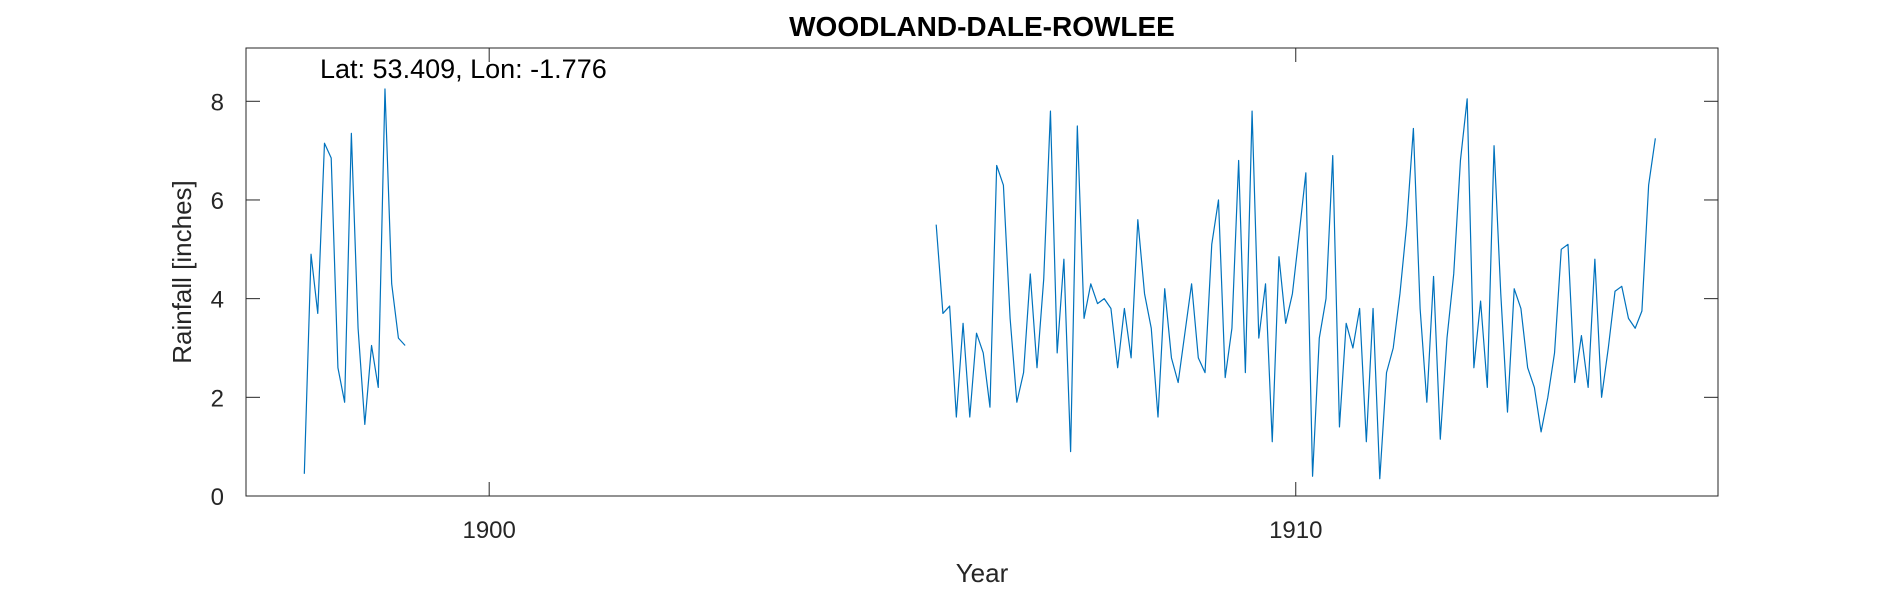 Image resolution: width=1890 pixels, height=591 pixels. What do you see at coordinates (982, 26) in the screenshot?
I see `chart-title: WOODLAND-DALE-ROWLEE` at bounding box center [982, 26].